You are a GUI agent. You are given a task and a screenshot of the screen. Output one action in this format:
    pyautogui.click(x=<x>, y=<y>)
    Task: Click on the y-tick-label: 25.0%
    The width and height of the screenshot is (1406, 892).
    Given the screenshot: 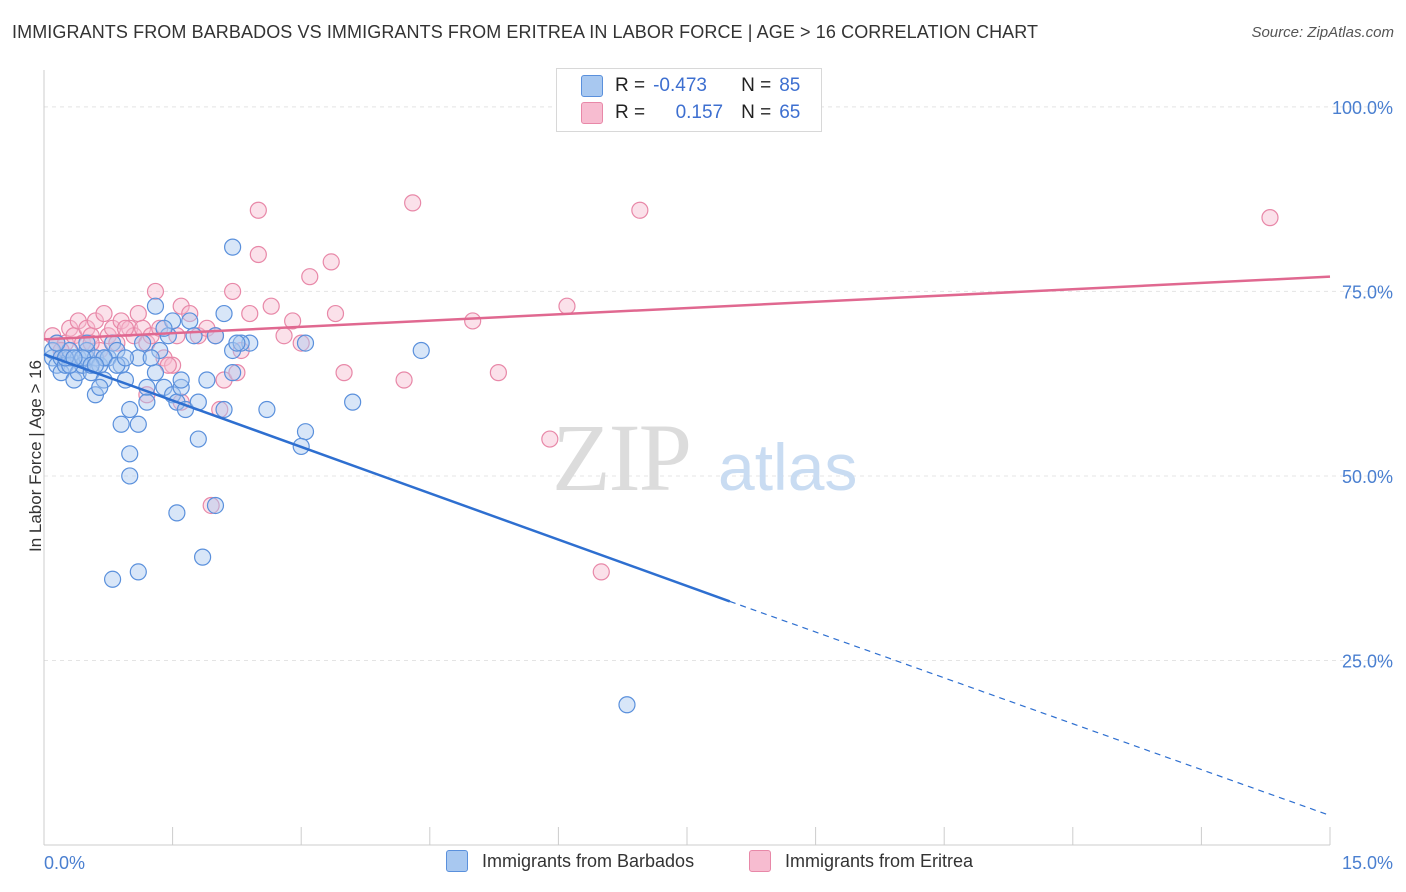 What is the action you would take?
    pyautogui.click(x=1367, y=661)
    